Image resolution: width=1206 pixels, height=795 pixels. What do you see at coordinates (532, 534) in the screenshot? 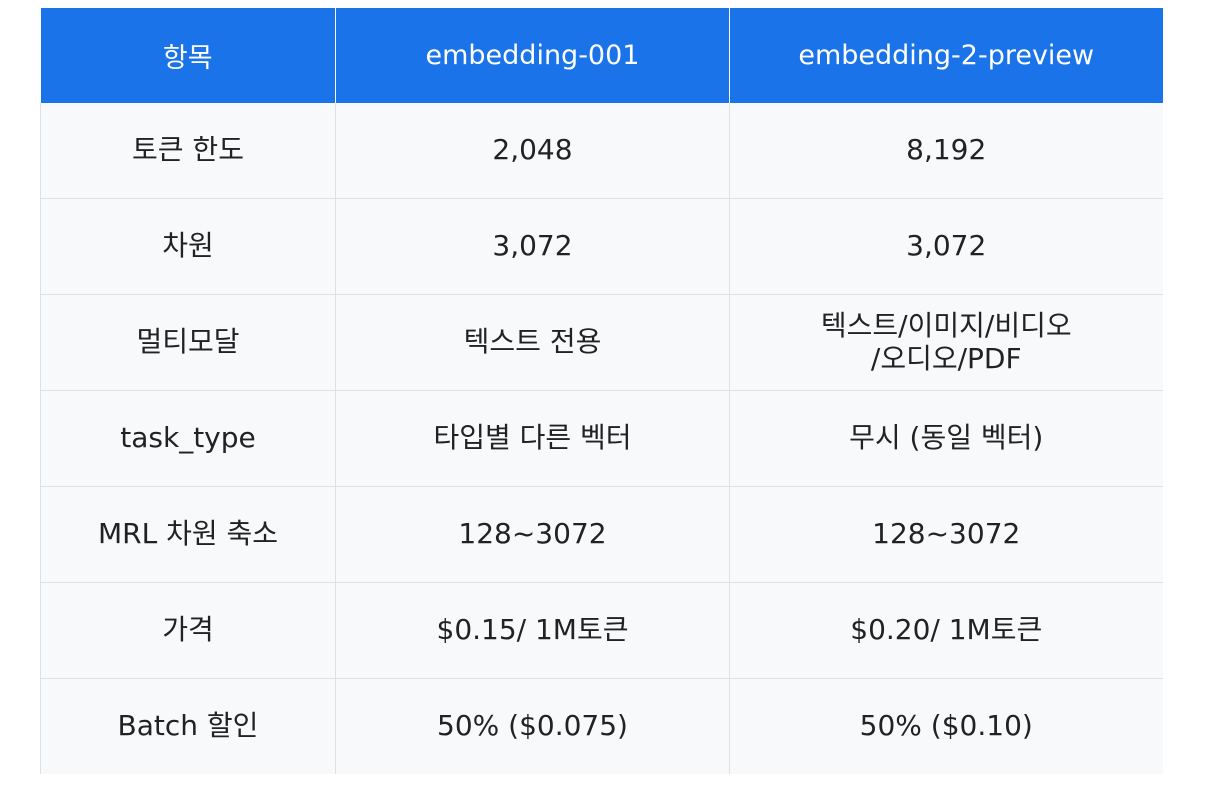
I see `cell-model-1: 128~3072` at bounding box center [532, 534].